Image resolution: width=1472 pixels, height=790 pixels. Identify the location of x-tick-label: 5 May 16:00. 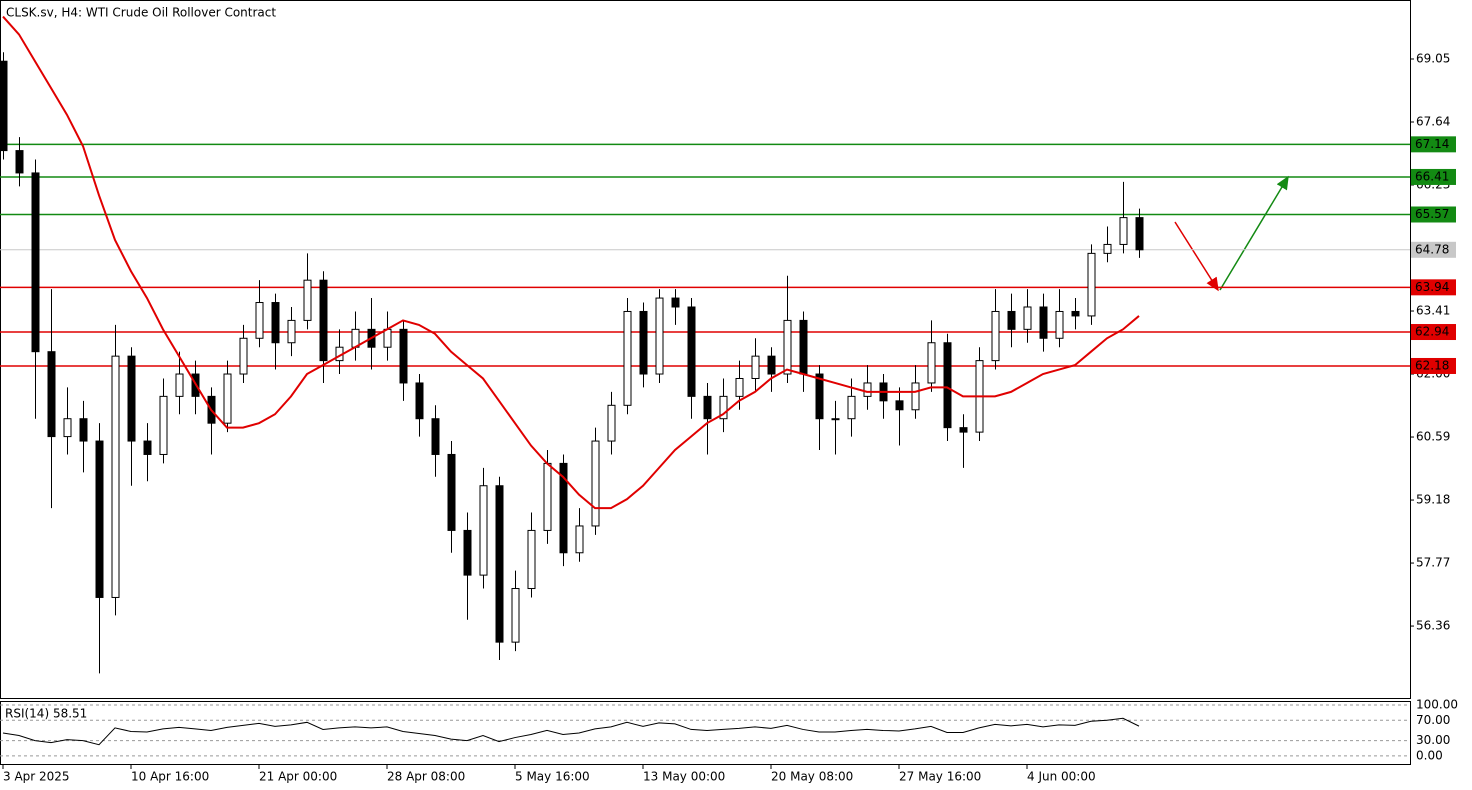
(552, 777).